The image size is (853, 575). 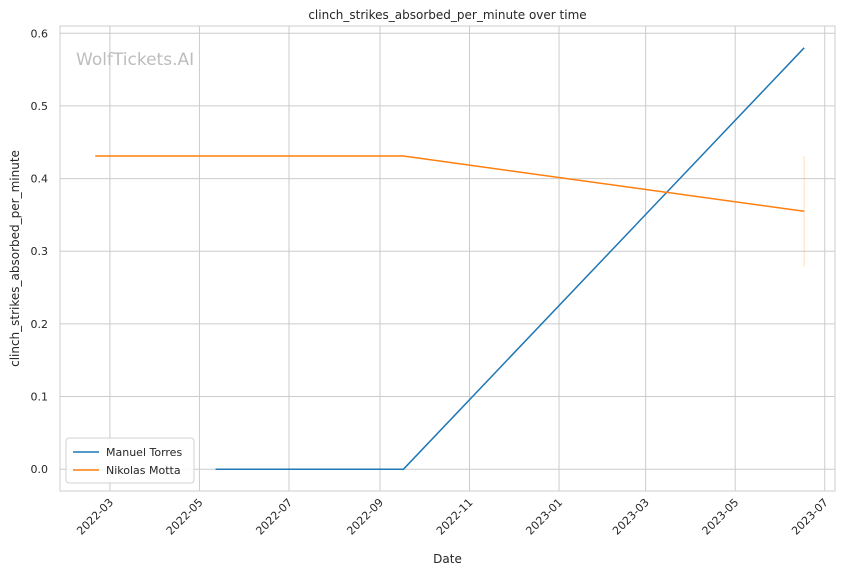 What do you see at coordinates (274, 517) in the screenshot?
I see `x-tick-label: 2022-07` at bounding box center [274, 517].